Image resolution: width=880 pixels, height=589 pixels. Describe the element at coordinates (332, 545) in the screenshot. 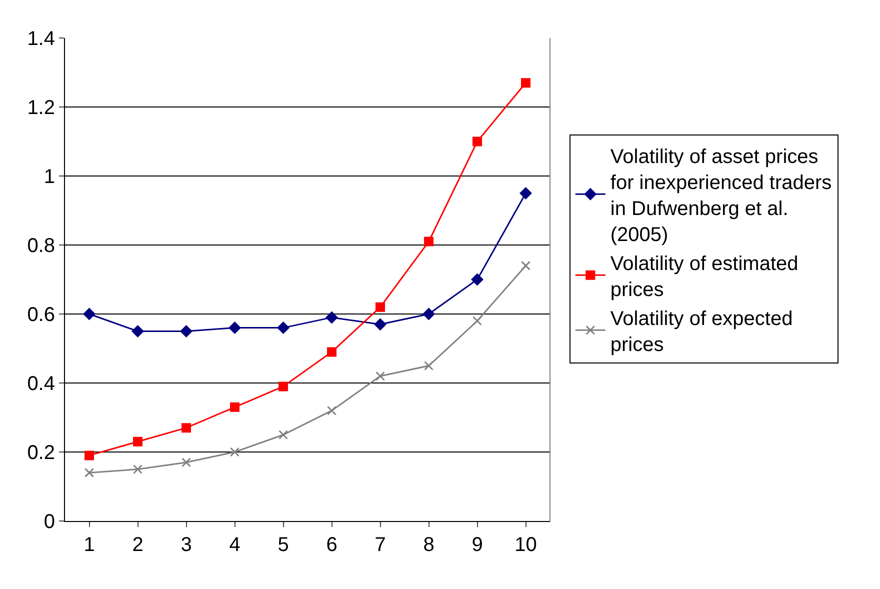

I see `x-tick-label: 6` at that location.